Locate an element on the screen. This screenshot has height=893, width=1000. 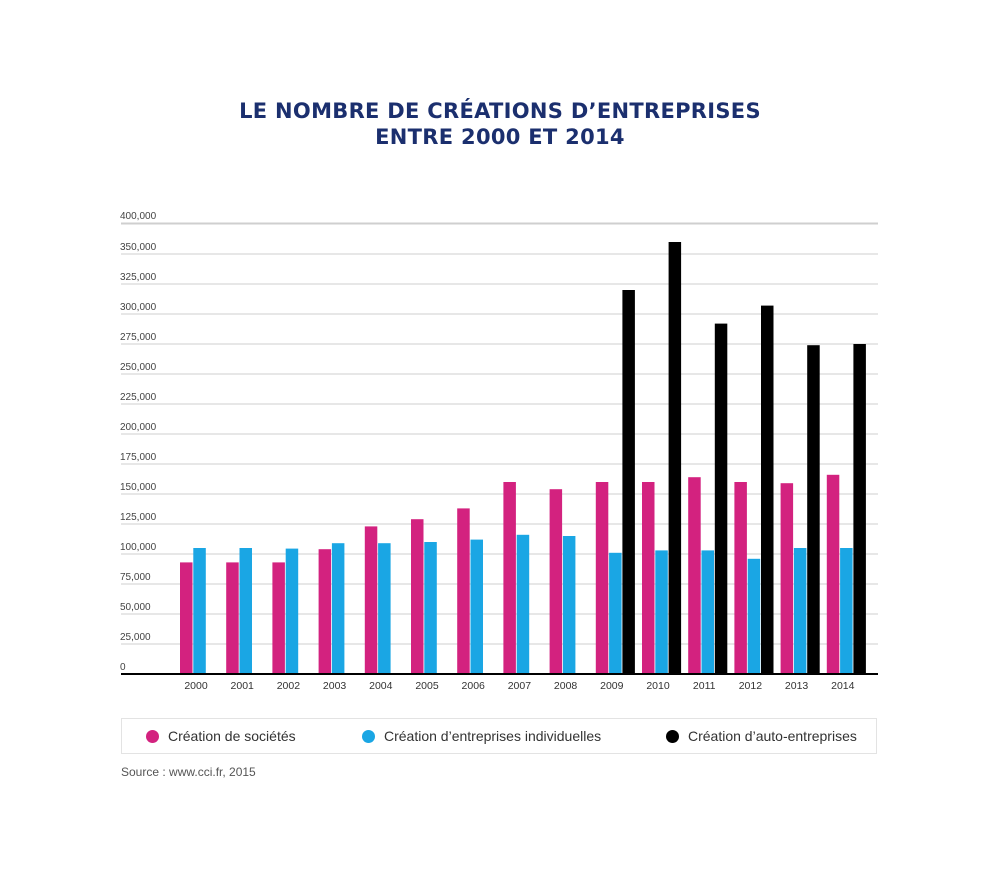
bar-societes-2007 is located at coordinates (509, 578).